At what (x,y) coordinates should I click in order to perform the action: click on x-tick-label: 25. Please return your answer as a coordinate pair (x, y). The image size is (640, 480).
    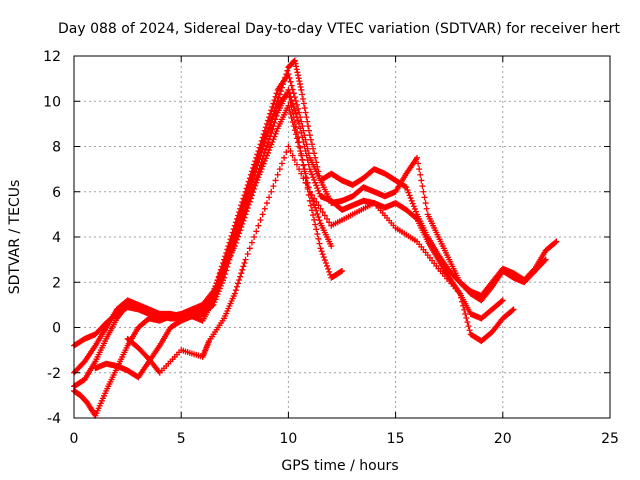
    Looking at the image, I should click on (610, 439).